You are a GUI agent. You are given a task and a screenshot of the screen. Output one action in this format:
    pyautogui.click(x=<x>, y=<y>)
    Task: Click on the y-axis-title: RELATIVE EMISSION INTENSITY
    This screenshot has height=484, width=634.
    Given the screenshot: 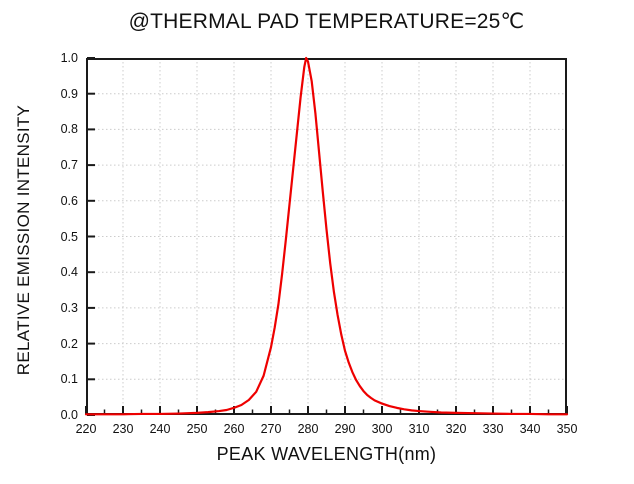 What is the action you would take?
    pyautogui.click(x=23, y=240)
    